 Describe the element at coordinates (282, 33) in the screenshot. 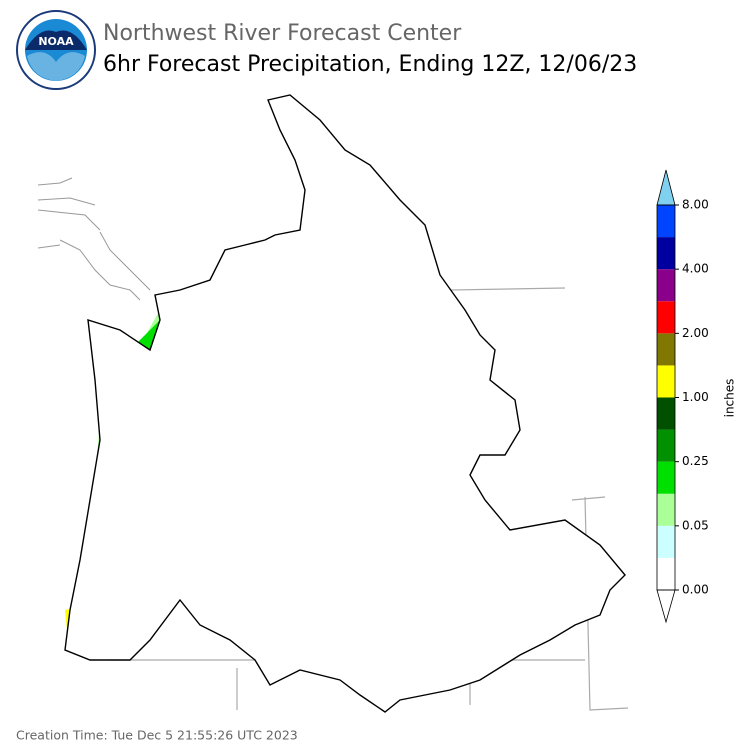

I see `org-title: Northwest River Forecast Center` at that location.